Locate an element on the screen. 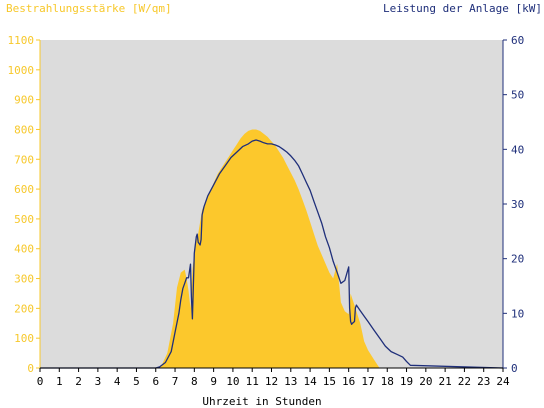 The width and height of the screenshot is (544, 408). right-tick-label: 10 is located at coordinates (517, 313).